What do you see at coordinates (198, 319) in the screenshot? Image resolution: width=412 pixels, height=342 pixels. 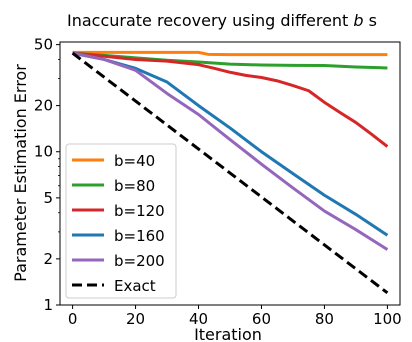 I see `x-tick-label: 40` at bounding box center [198, 319].